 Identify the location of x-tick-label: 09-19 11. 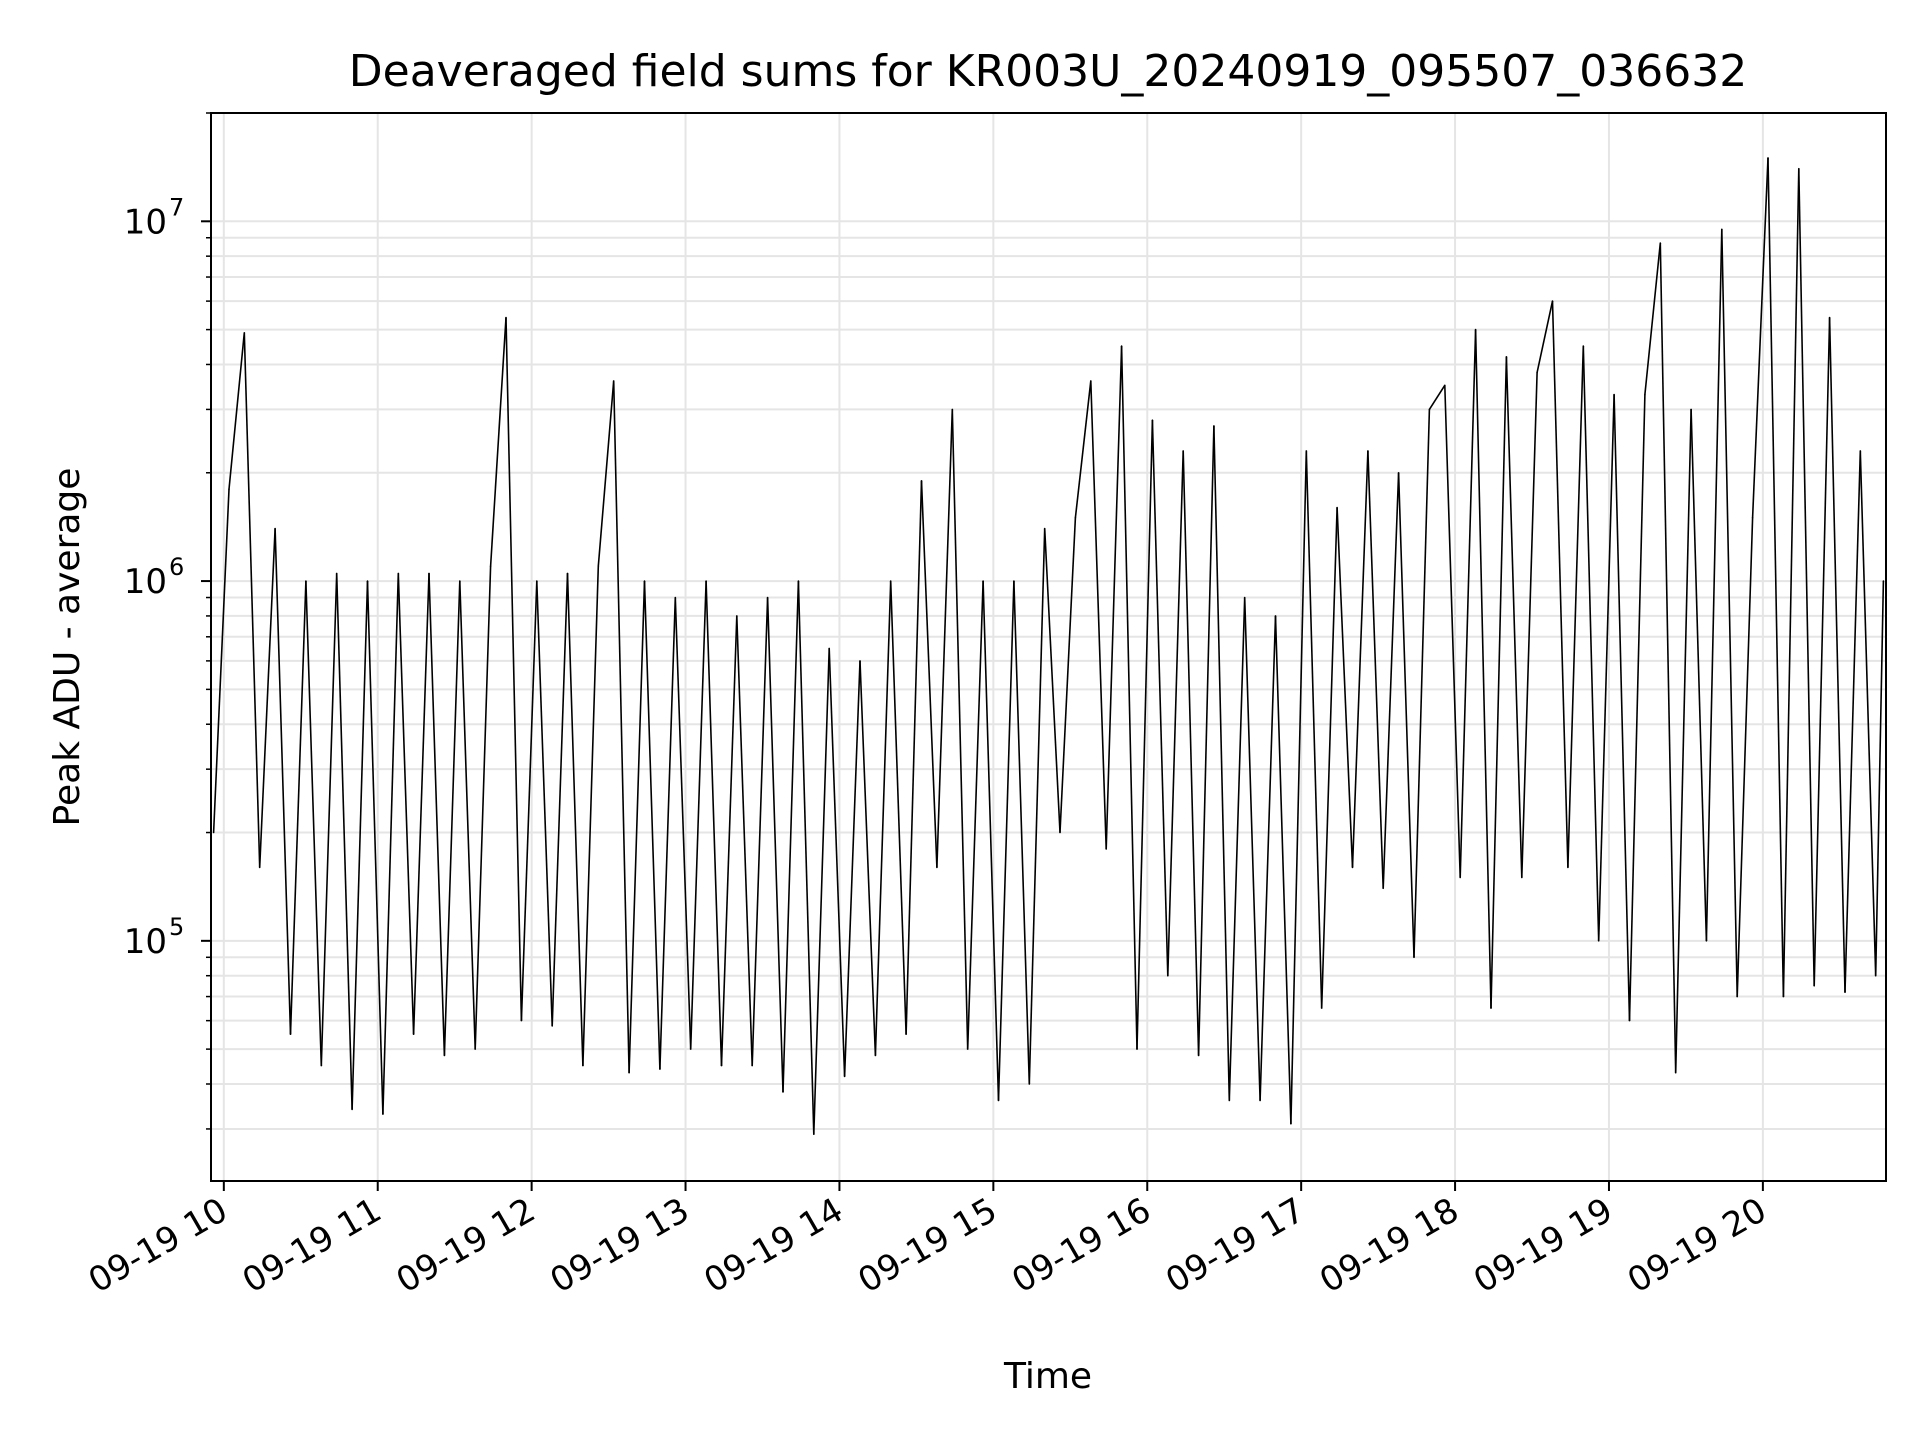
(312, 1245).